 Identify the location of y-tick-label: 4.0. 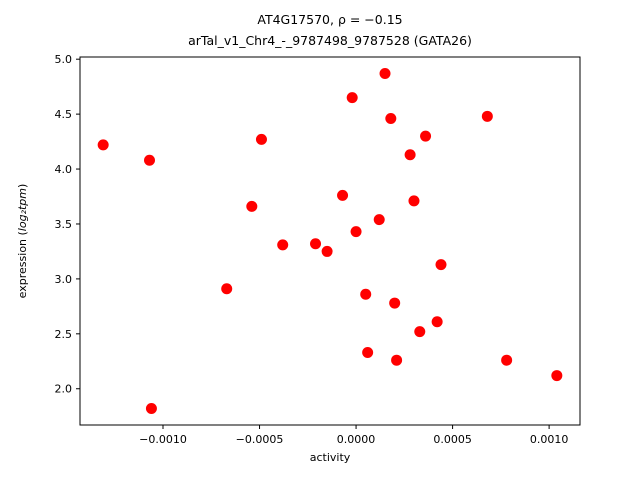
(64, 169).